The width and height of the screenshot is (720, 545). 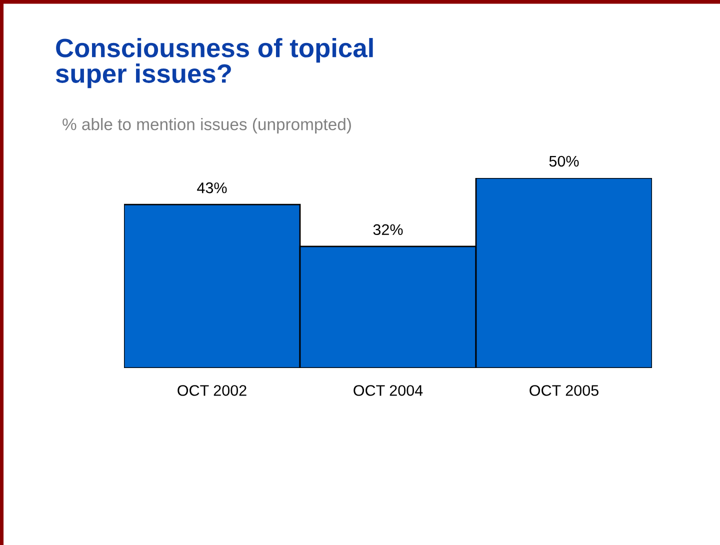 What do you see at coordinates (214, 63) in the screenshot?
I see `chart-title: Consciousness of topical super issues?` at bounding box center [214, 63].